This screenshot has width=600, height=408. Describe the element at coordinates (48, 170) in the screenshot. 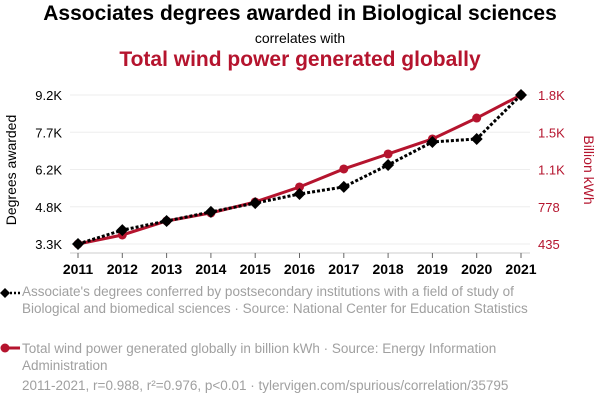

I see `y-left-tick-label: 6.2K` at that location.